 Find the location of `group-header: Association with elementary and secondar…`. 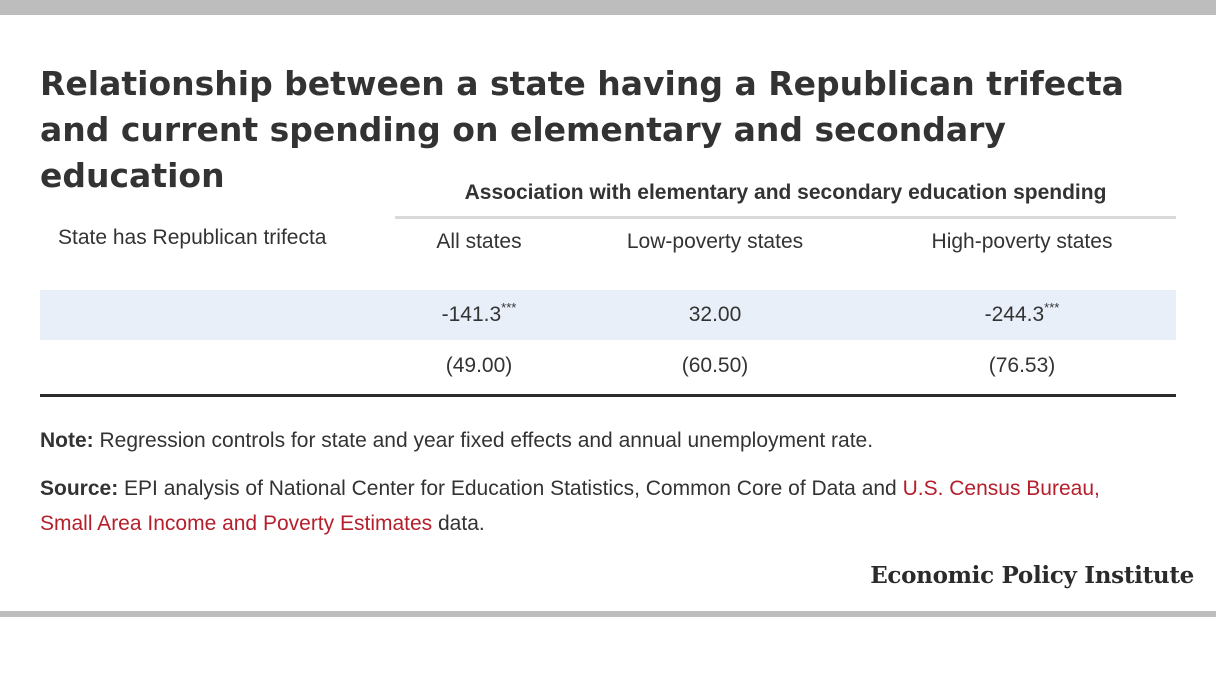

group-header: Association with elementary and secondar… is located at coordinates (785, 195).